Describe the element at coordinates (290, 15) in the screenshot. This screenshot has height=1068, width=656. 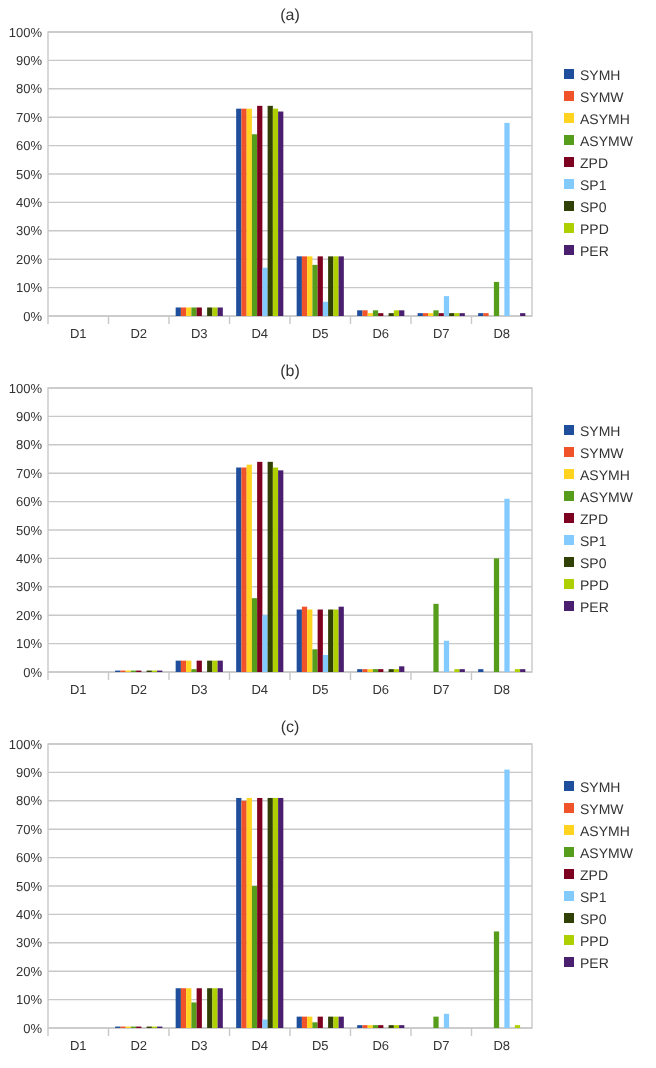
I see `chart-title: (a)` at that location.